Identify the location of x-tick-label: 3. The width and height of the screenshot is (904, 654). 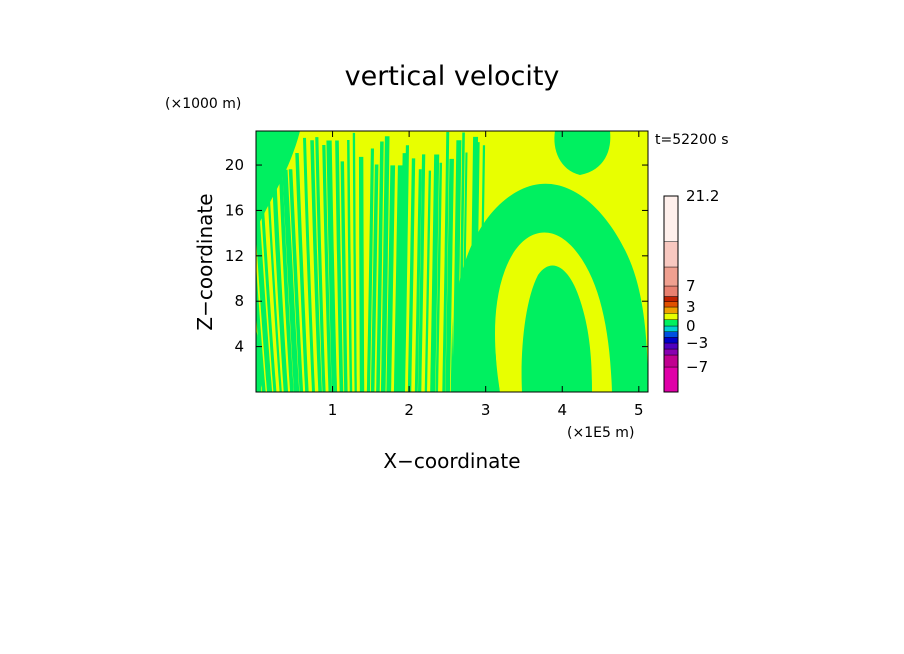
(486, 410).